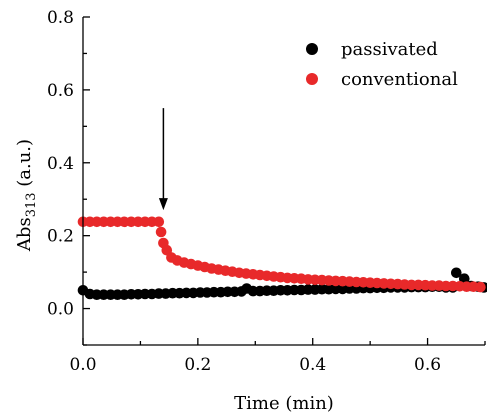 This screenshot has height=417, width=487. I want to click on y-tick-label: 0.6, so click(60, 91).